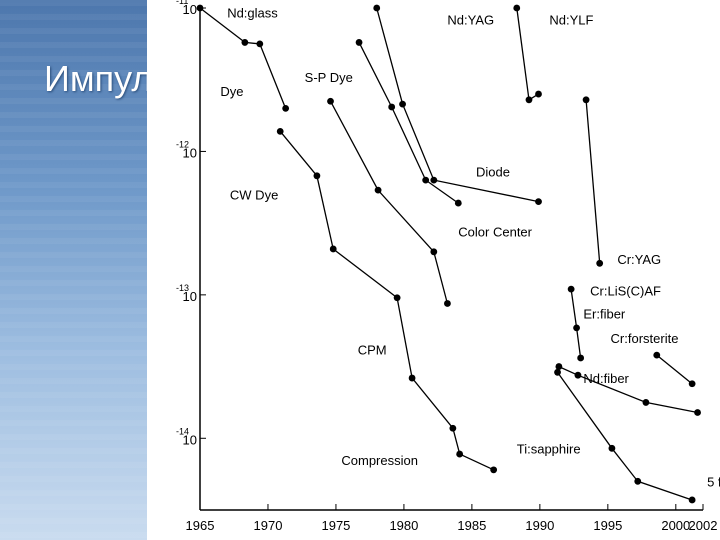 The width and height of the screenshot is (720, 540). Describe the element at coordinates (645, 338) in the screenshot. I see `series-label: Cr:forsterite` at that location.